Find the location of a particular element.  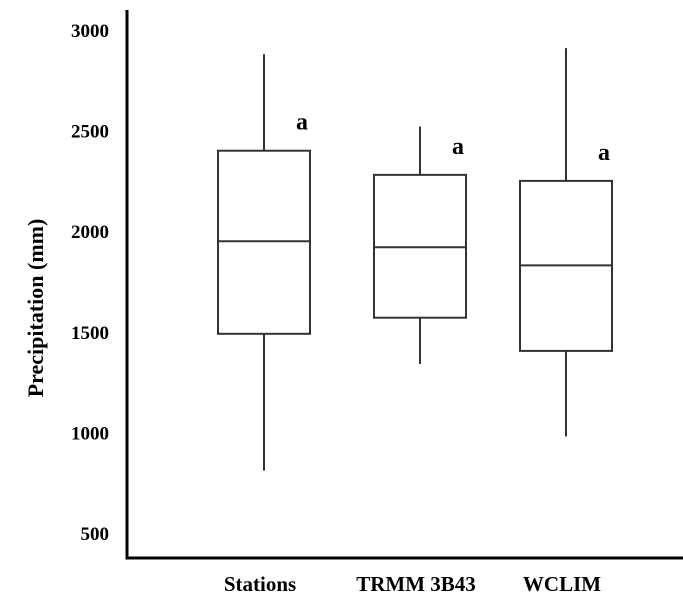

y-tick-label: 1000 is located at coordinates (90, 433).